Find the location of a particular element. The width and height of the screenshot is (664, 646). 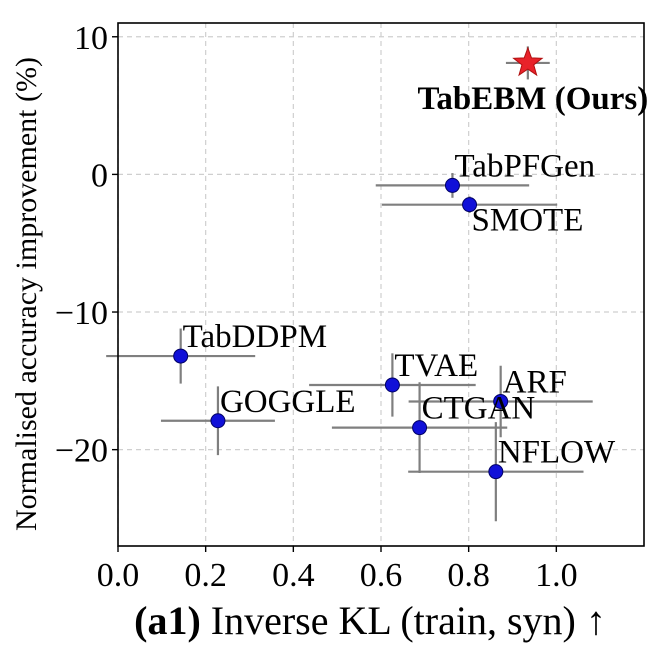

point-arf is located at coordinates (501, 401).